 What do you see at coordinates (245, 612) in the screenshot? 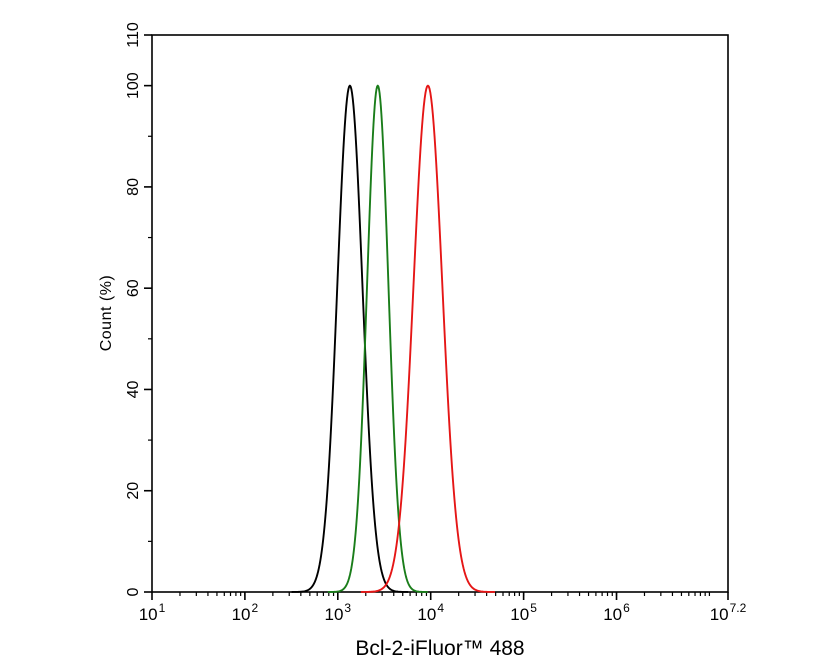
I see `x-tick-label: 10²` at bounding box center [245, 612].